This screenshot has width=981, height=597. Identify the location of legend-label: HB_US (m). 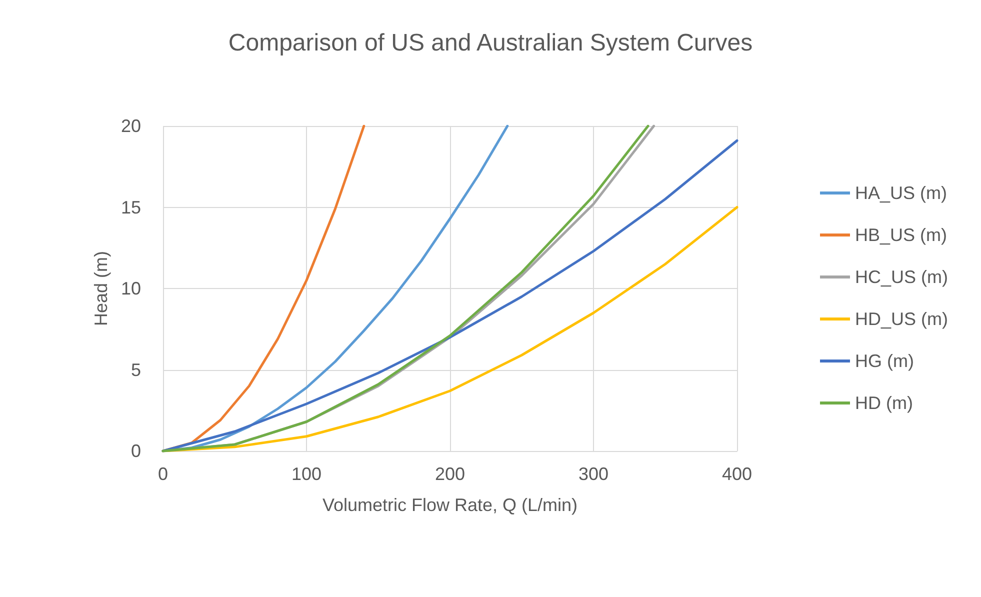
(901, 235).